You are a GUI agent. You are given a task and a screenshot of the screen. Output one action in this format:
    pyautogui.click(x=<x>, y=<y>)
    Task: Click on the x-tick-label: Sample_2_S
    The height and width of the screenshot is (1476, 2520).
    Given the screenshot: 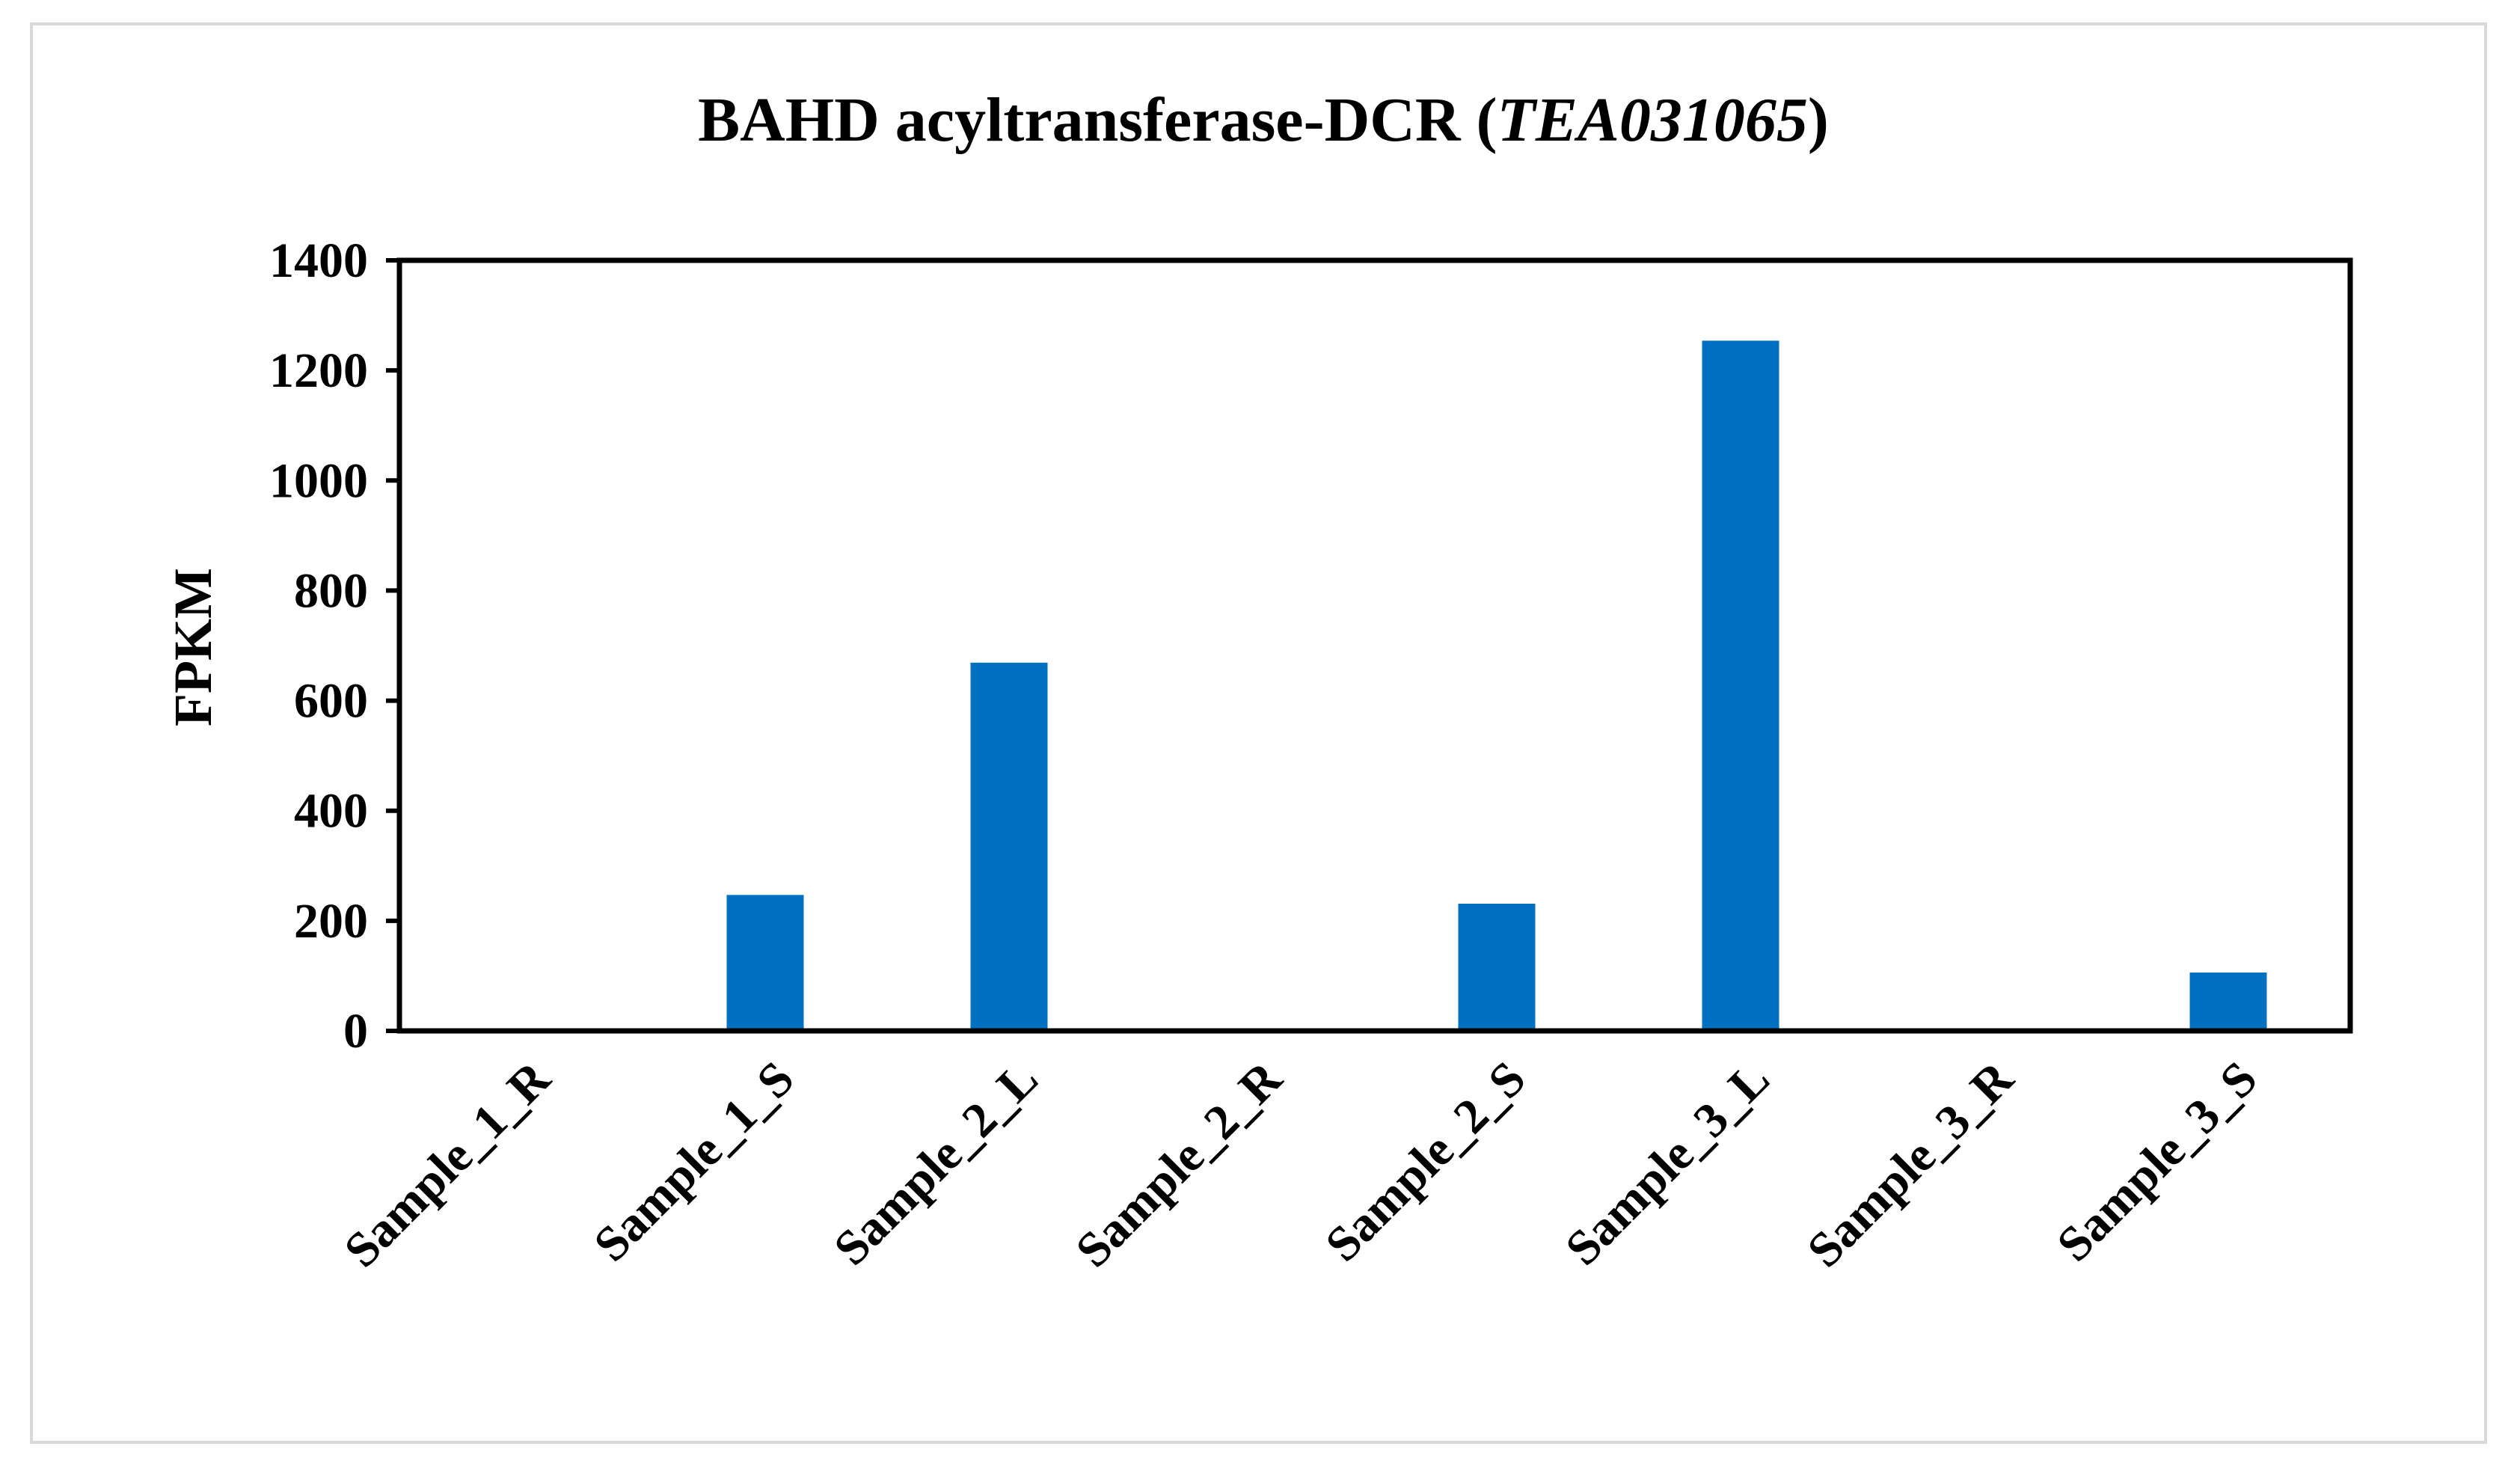 What is the action you would take?
    pyautogui.click(x=1425, y=1161)
    